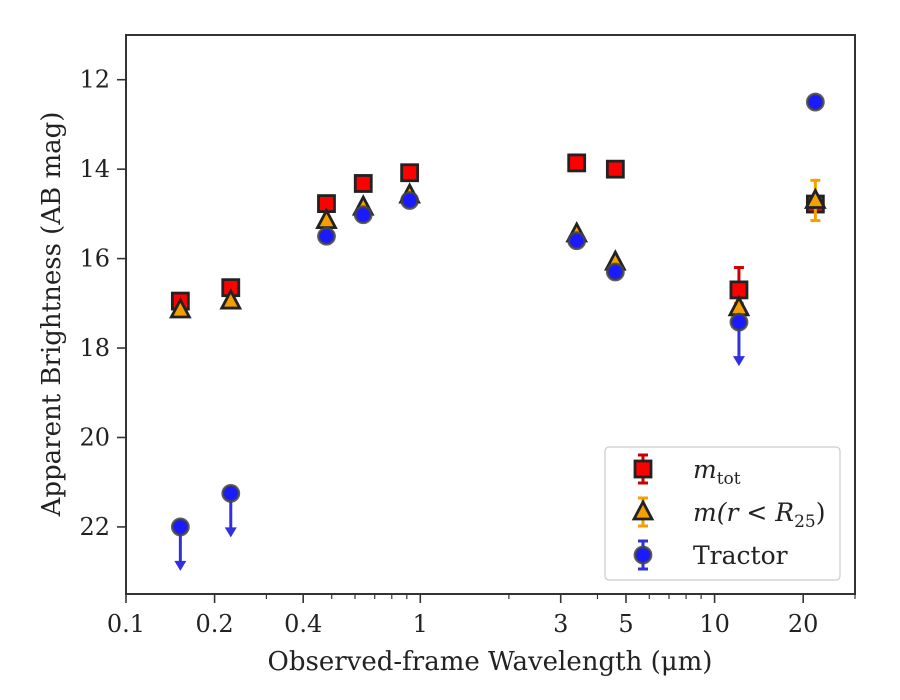  Describe the element at coordinates (94, 169) in the screenshot. I see `y-tick-label: 14` at that location.